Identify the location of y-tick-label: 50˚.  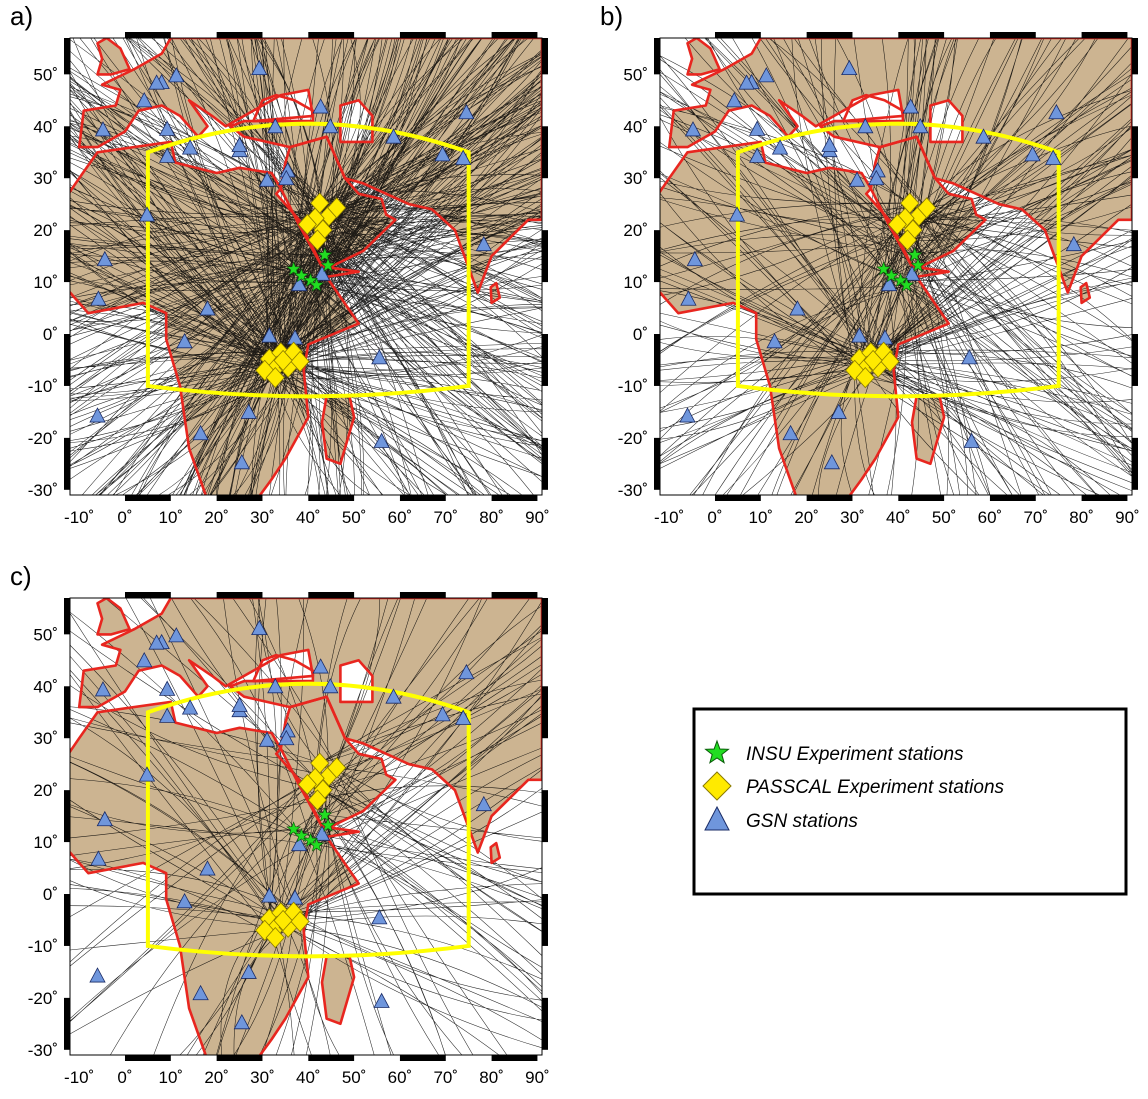
(635, 74).